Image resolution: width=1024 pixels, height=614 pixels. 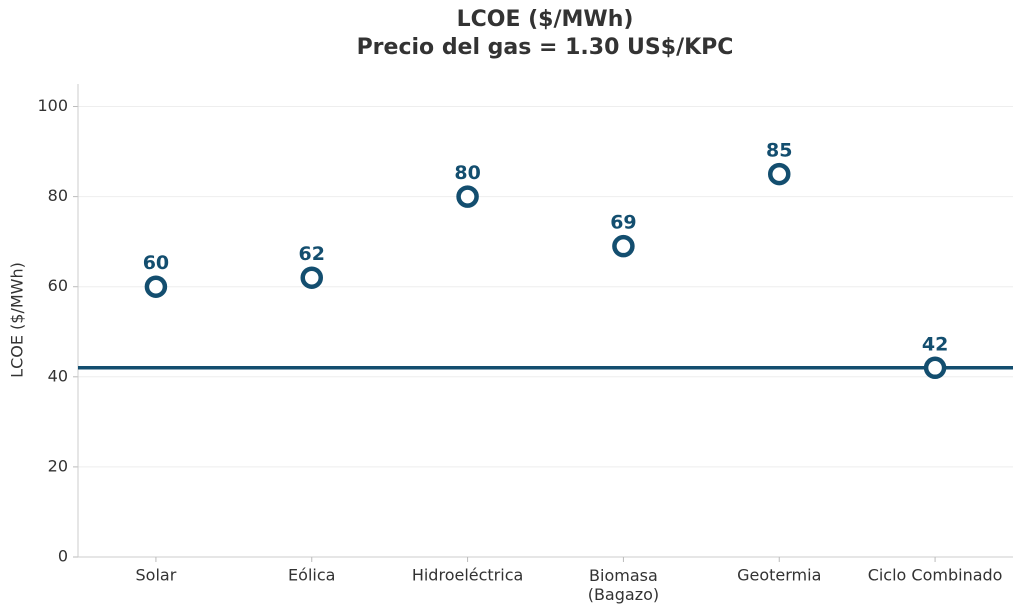 What do you see at coordinates (779, 575) in the screenshot?
I see `x-tick-label: Geotermia` at bounding box center [779, 575].